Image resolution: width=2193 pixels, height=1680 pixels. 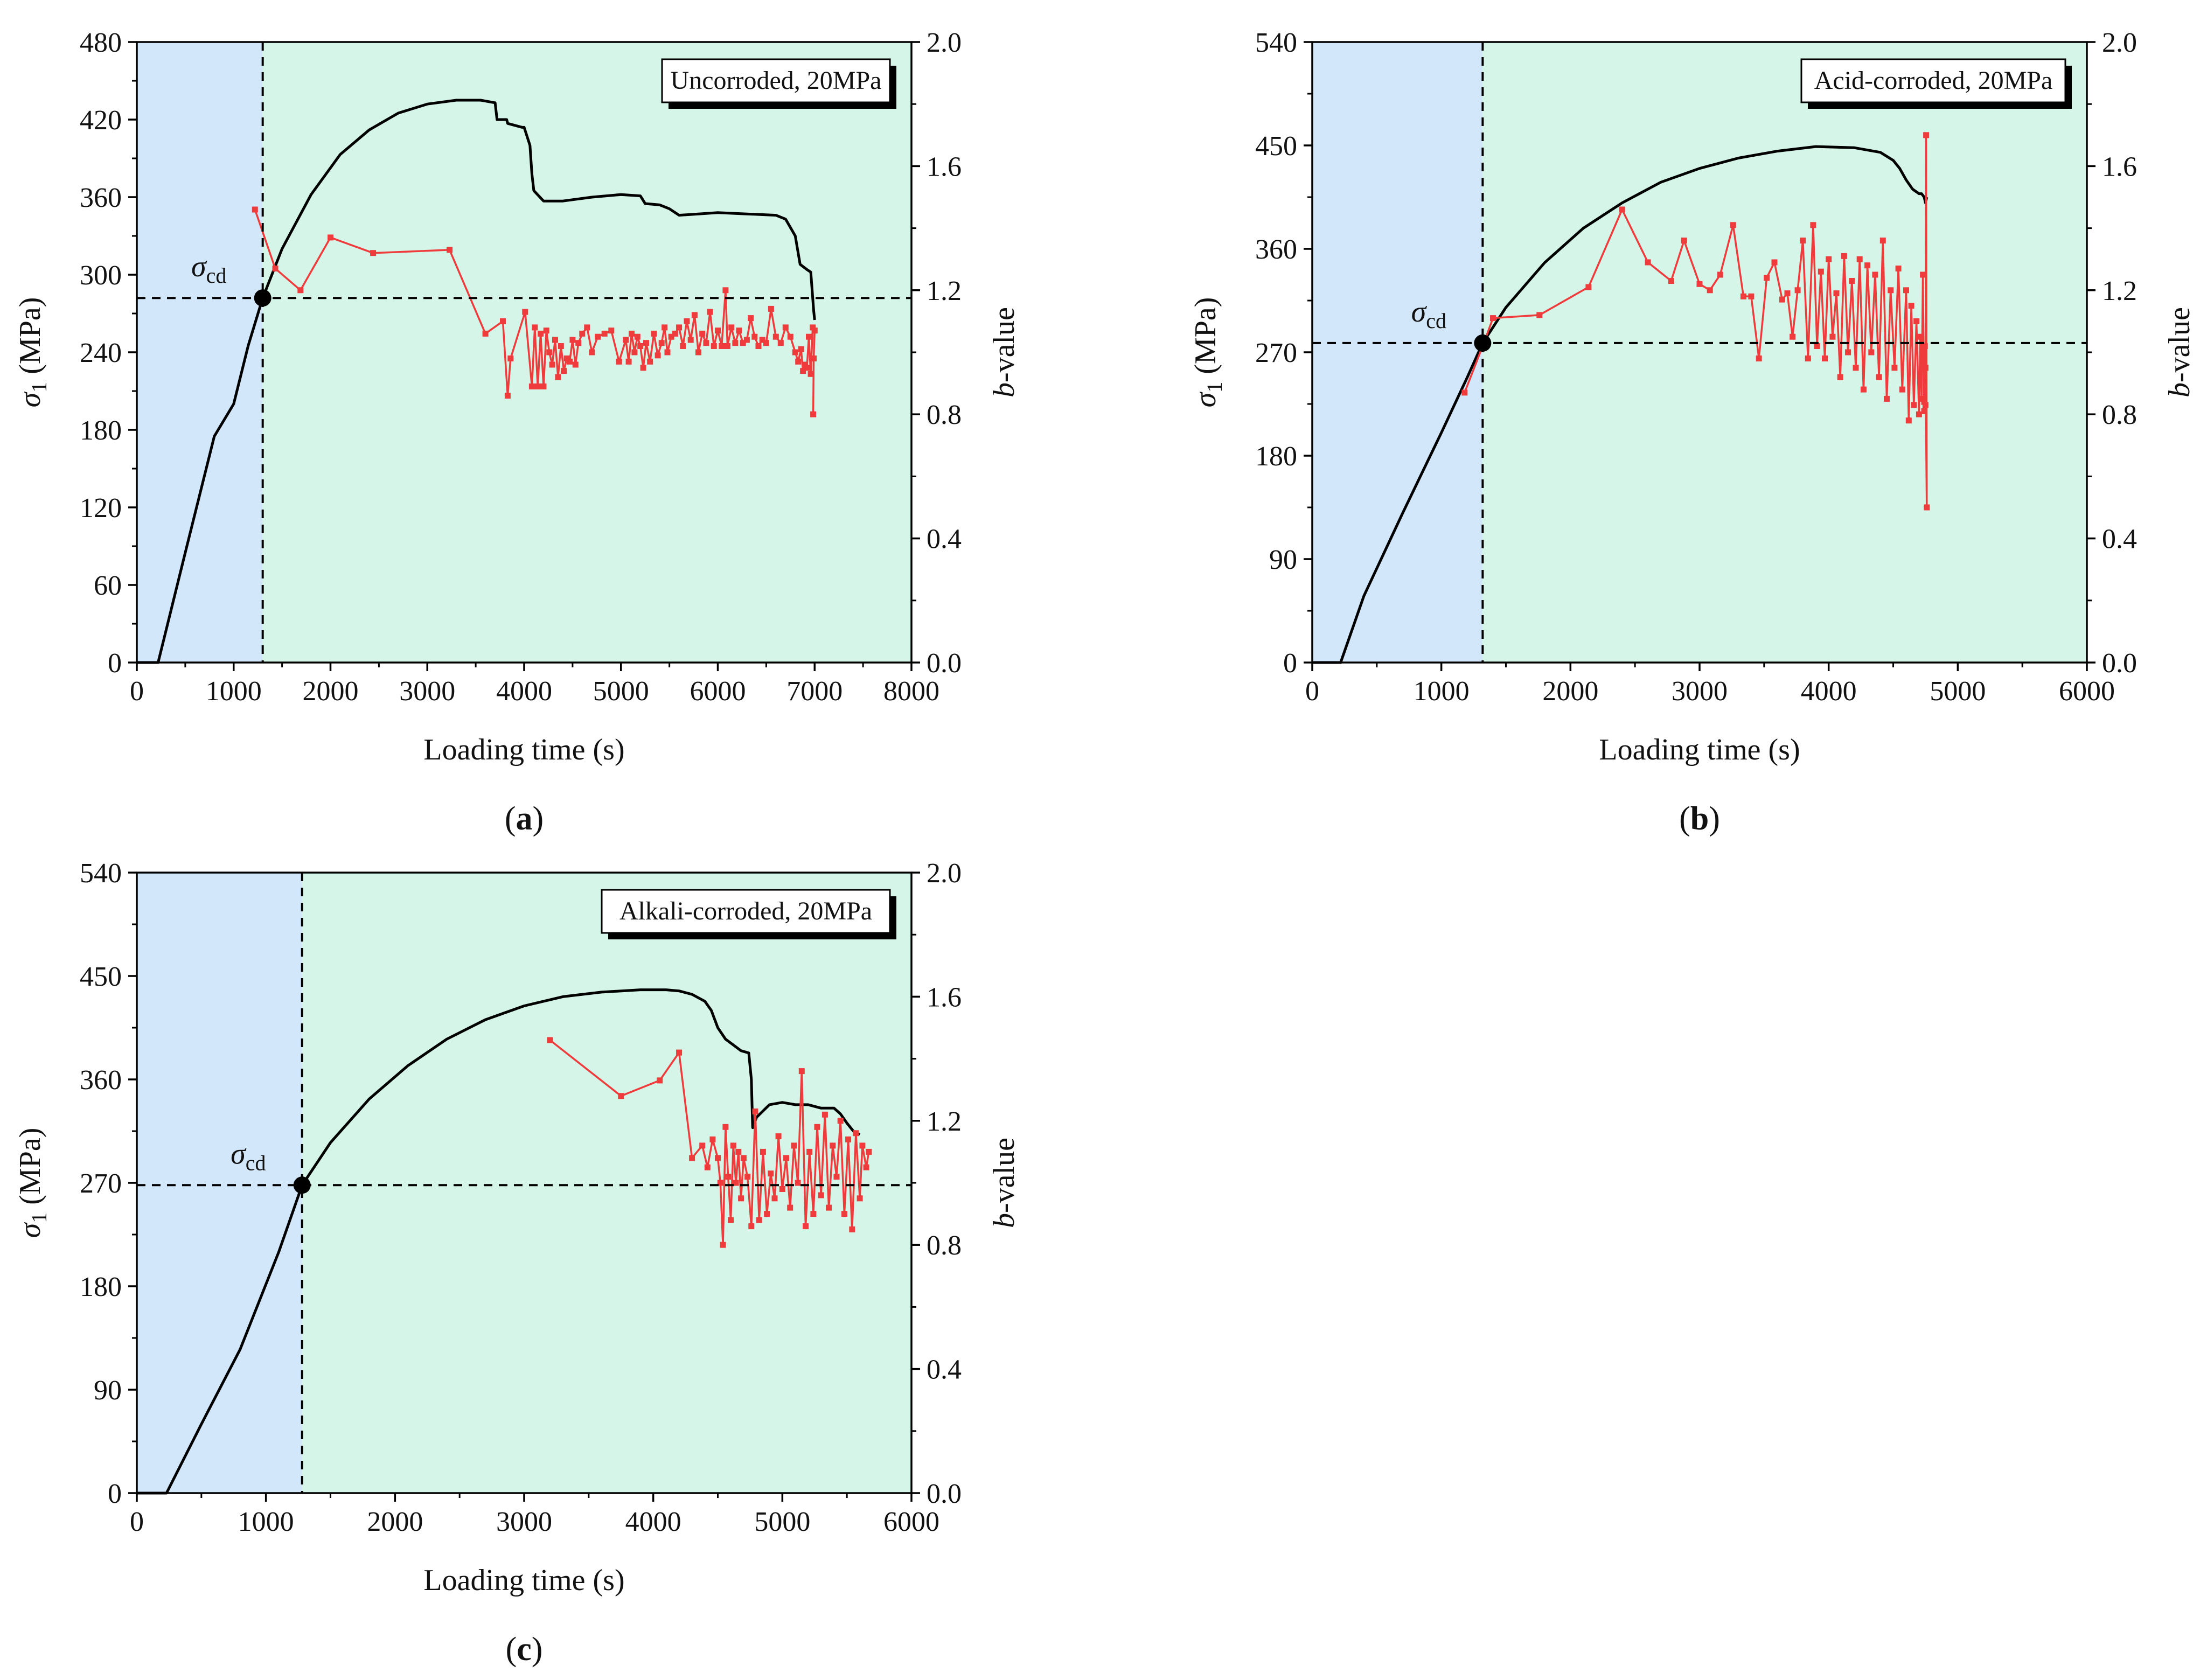 I want to click on chart-title: Acid-corroded, 20MPa, so click(x=1934, y=81).